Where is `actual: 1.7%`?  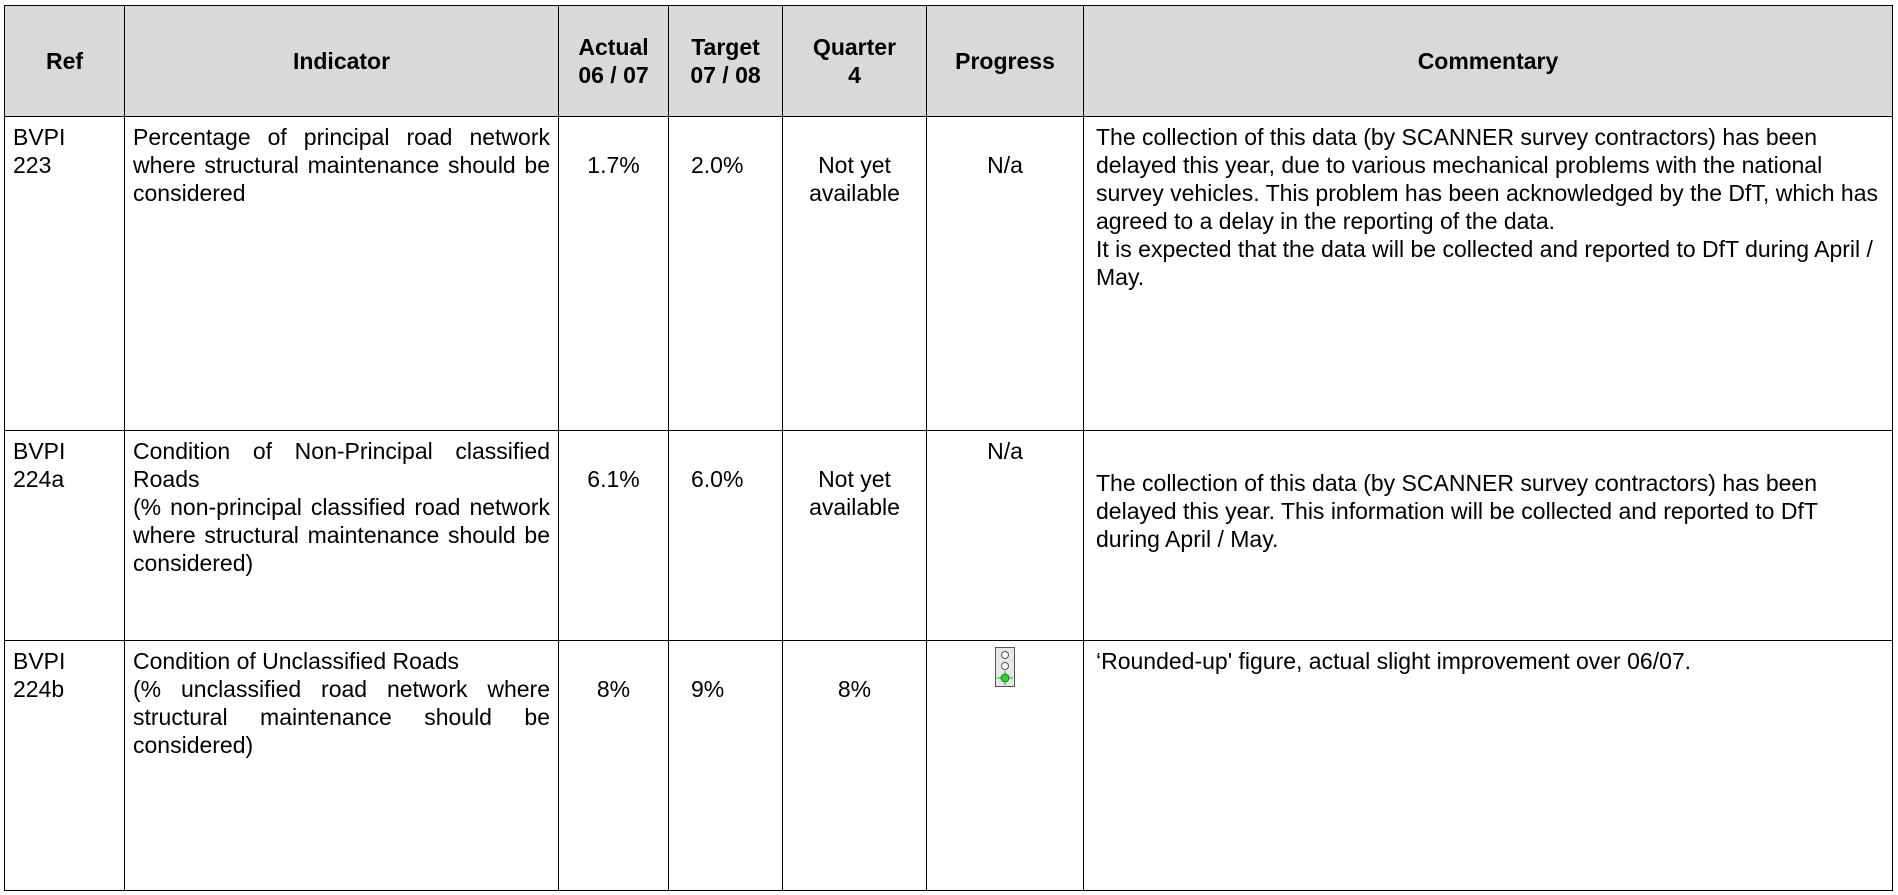 actual: 1.7% is located at coordinates (613, 273).